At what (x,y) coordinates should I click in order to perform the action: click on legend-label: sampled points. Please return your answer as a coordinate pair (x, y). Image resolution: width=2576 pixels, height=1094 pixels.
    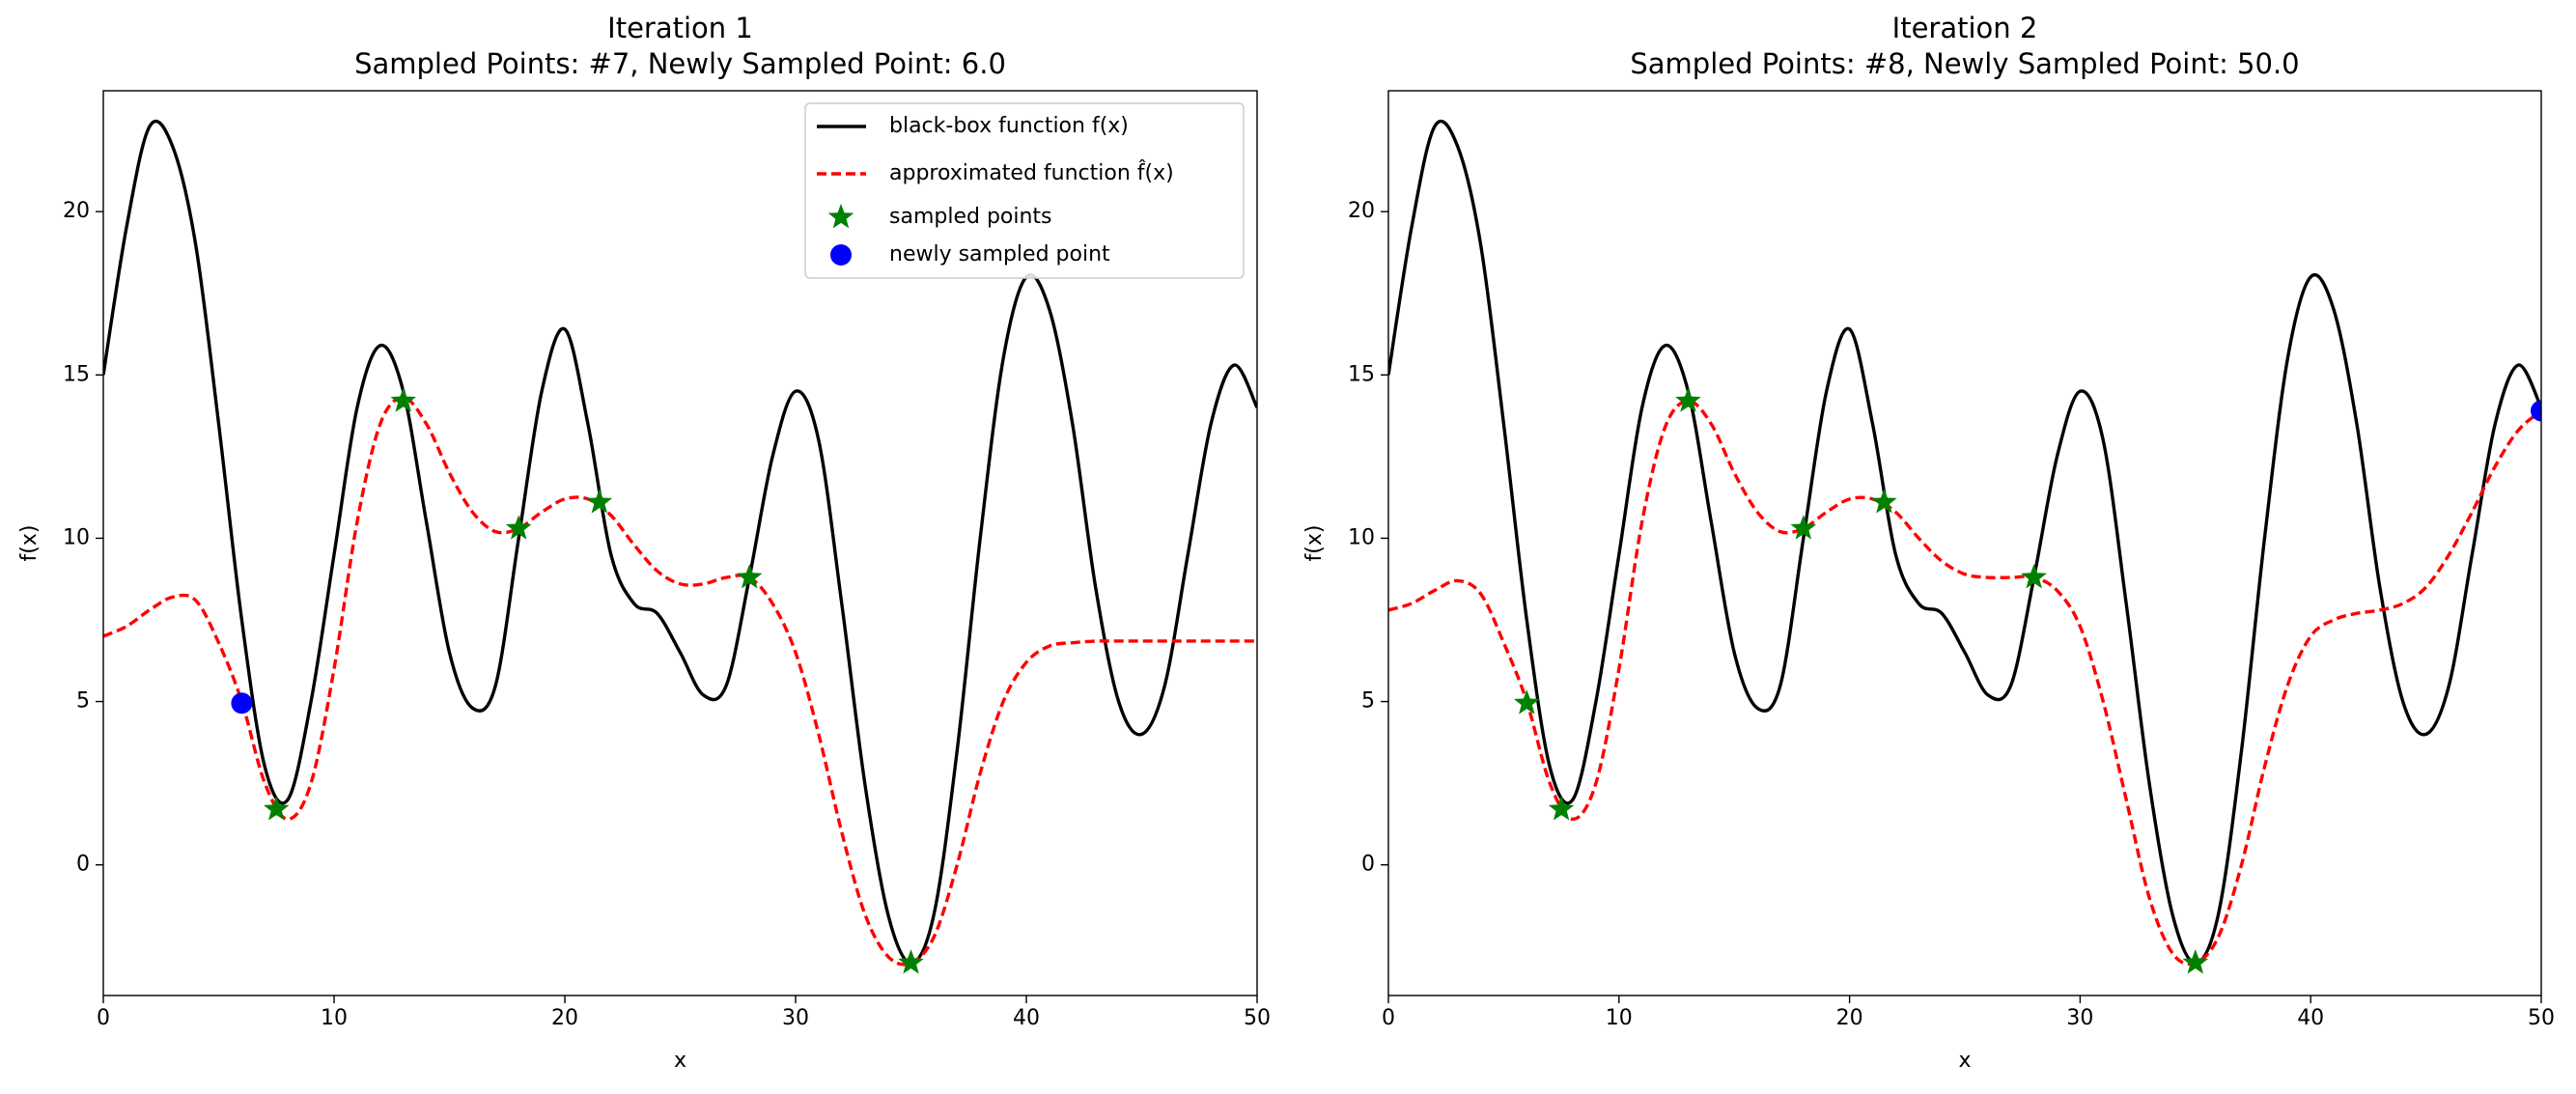
    Looking at the image, I should click on (971, 217).